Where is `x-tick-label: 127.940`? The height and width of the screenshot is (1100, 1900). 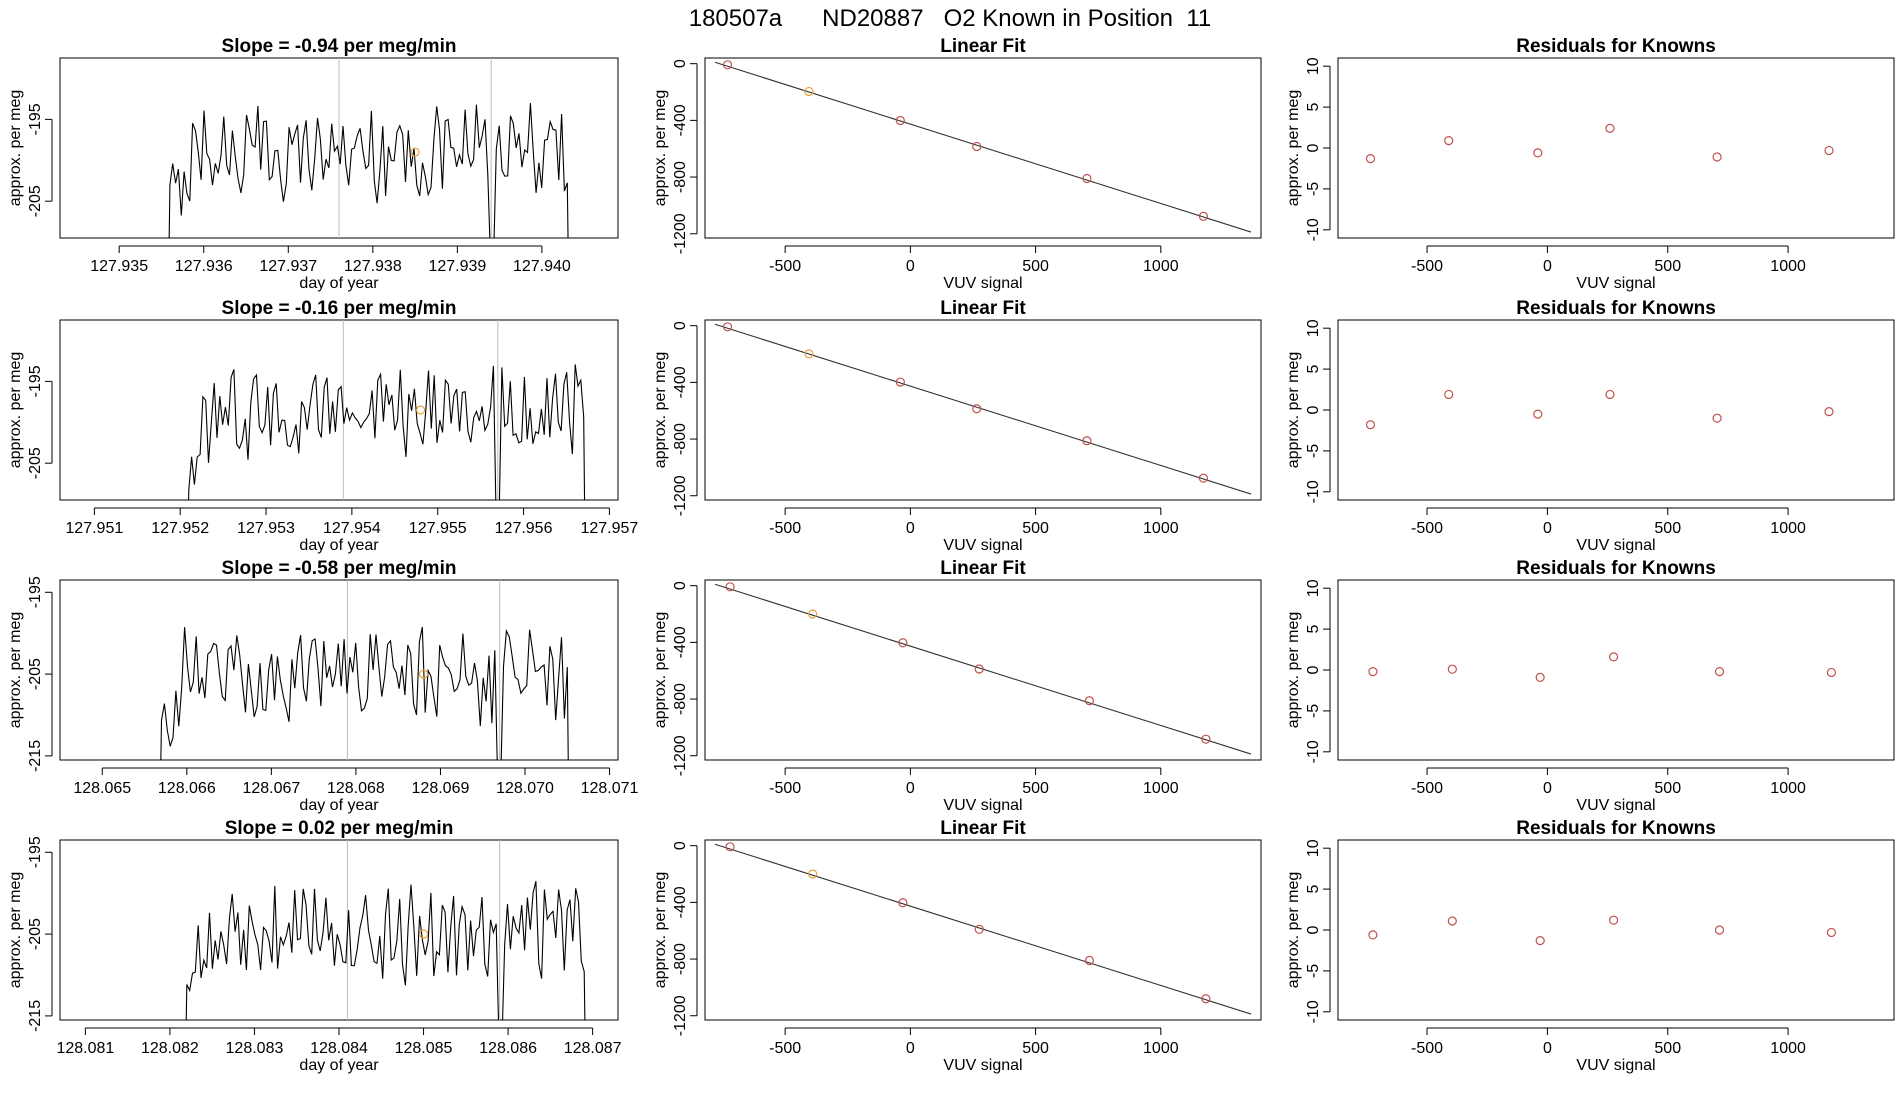
x-tick-label: 127.940 is located at coordinates (542, 266).